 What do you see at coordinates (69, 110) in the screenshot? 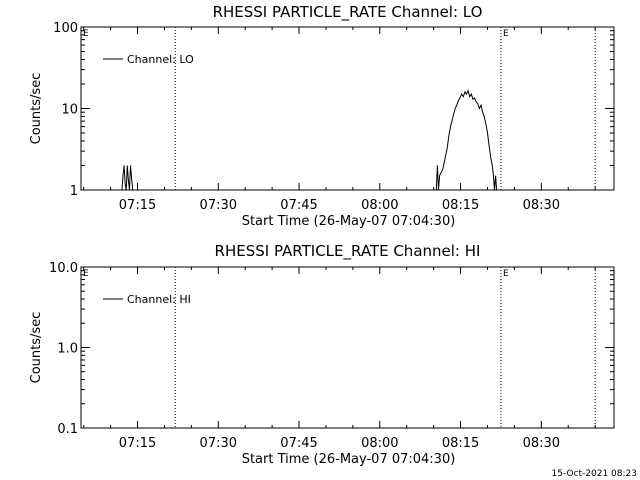
I see `y-tick-label: 10` at bounding box center [69, 110].